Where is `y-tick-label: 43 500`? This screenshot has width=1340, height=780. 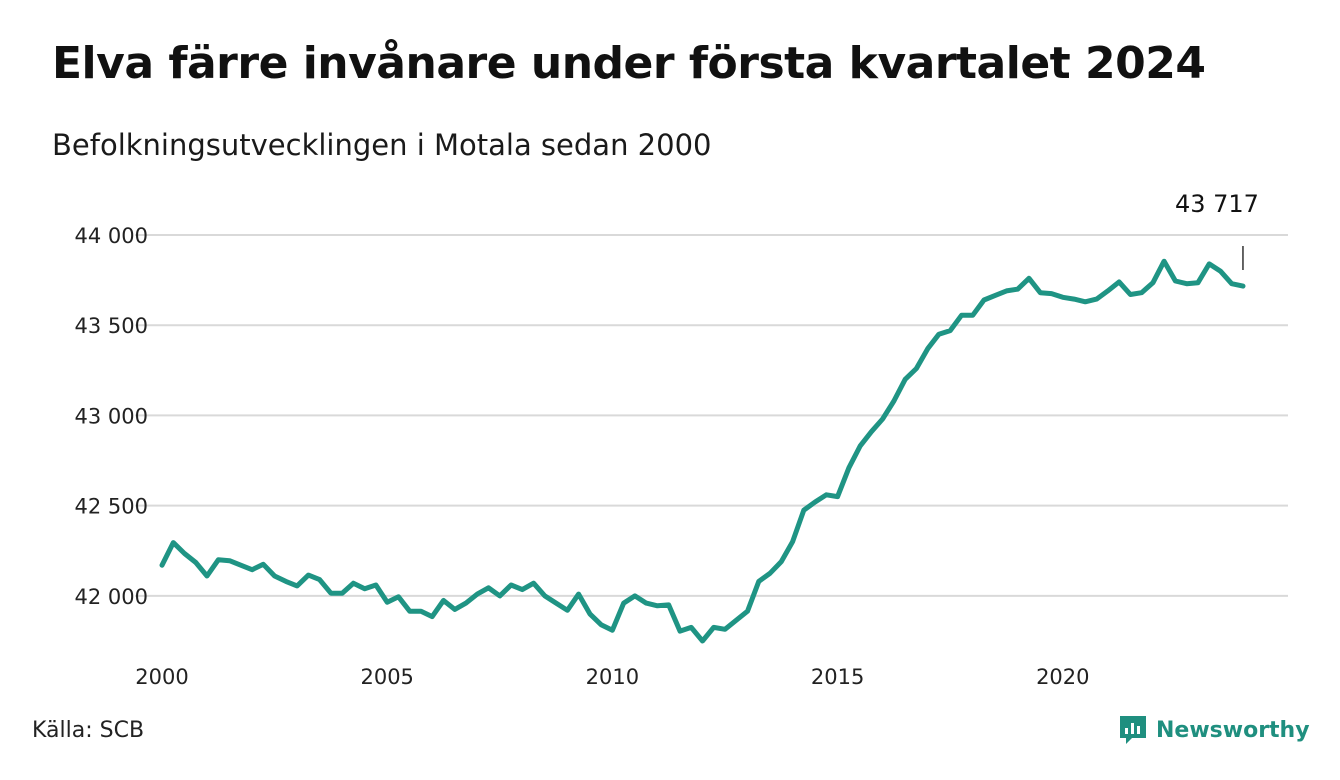
y-tick-label: 43 500 is located at coordinates (111, 326).